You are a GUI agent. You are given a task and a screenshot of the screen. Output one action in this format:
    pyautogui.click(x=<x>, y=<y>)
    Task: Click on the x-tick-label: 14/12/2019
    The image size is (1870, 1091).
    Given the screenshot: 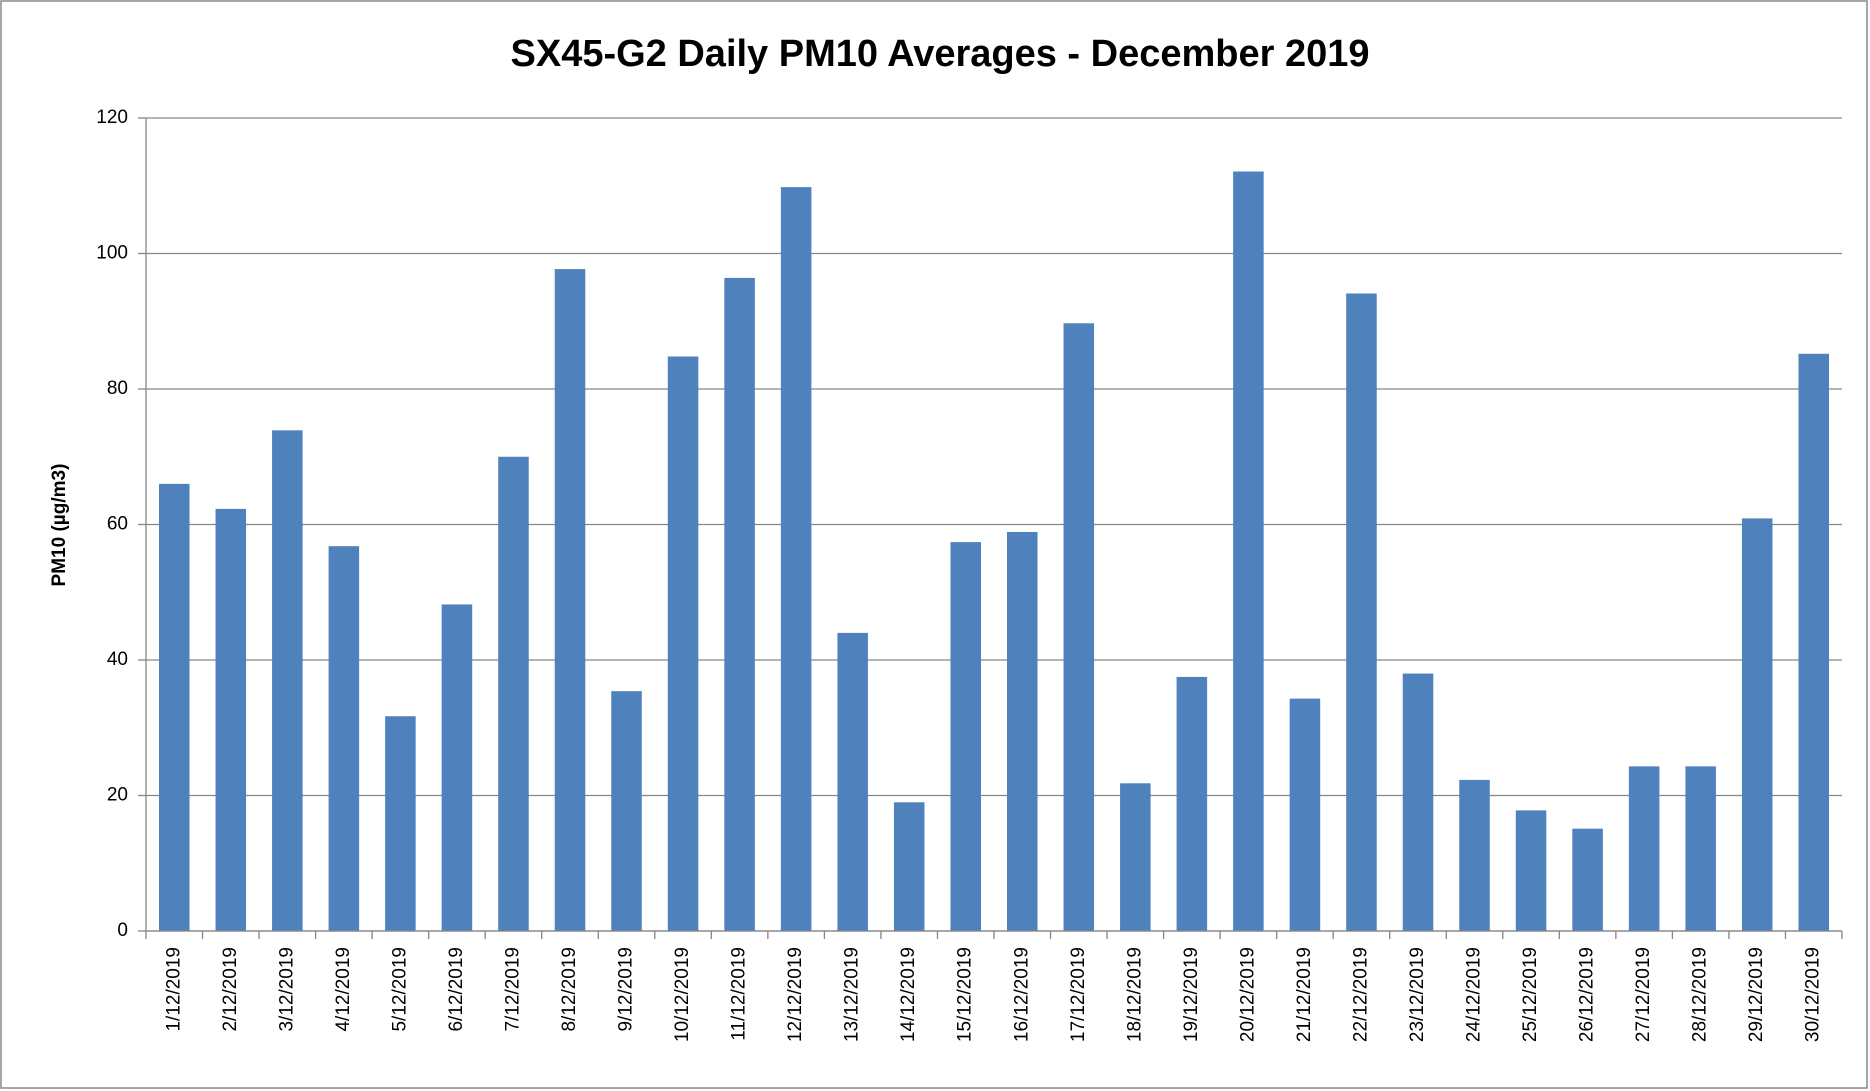 What is the action you would take?
    pyautogui.click(x=908, y=994)
    